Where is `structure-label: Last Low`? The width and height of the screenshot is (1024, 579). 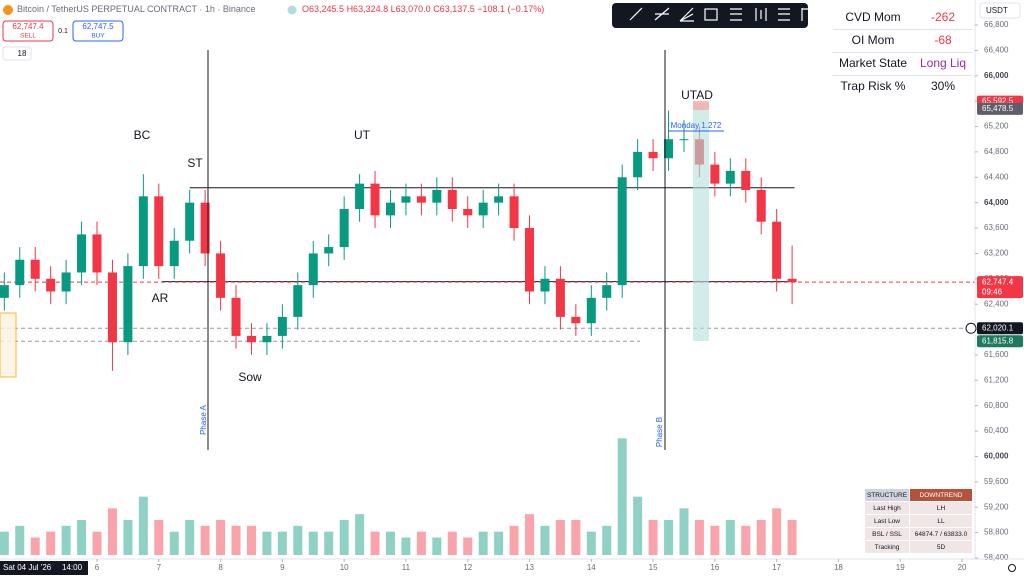
structure-label: Last Low is located at coordinates (887, 521).